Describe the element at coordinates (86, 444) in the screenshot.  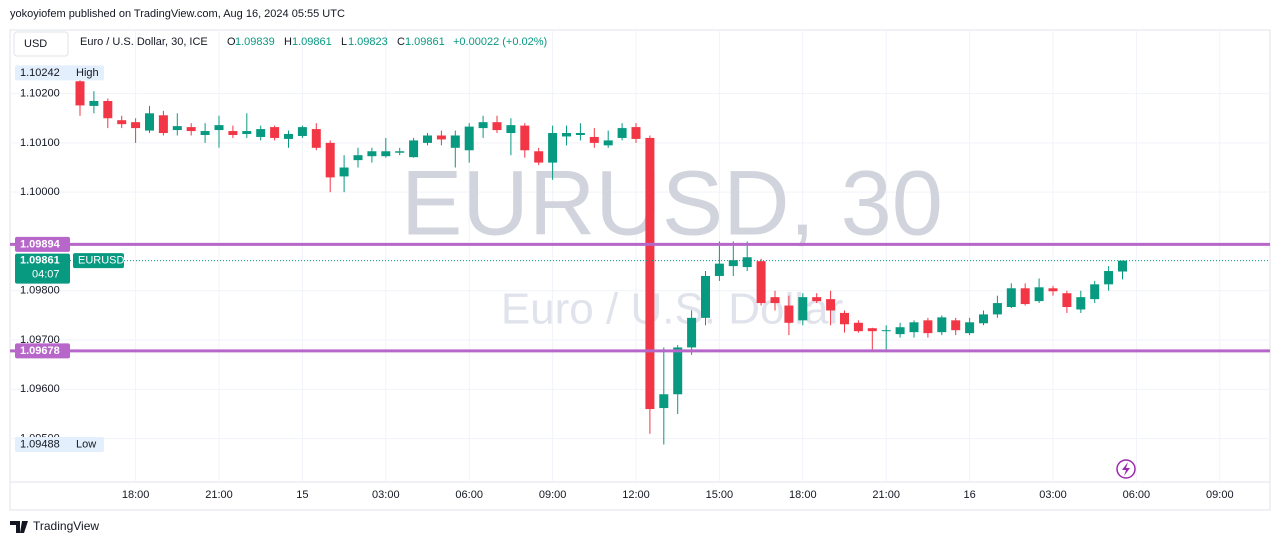
I see `marker-label: Low` at that location.